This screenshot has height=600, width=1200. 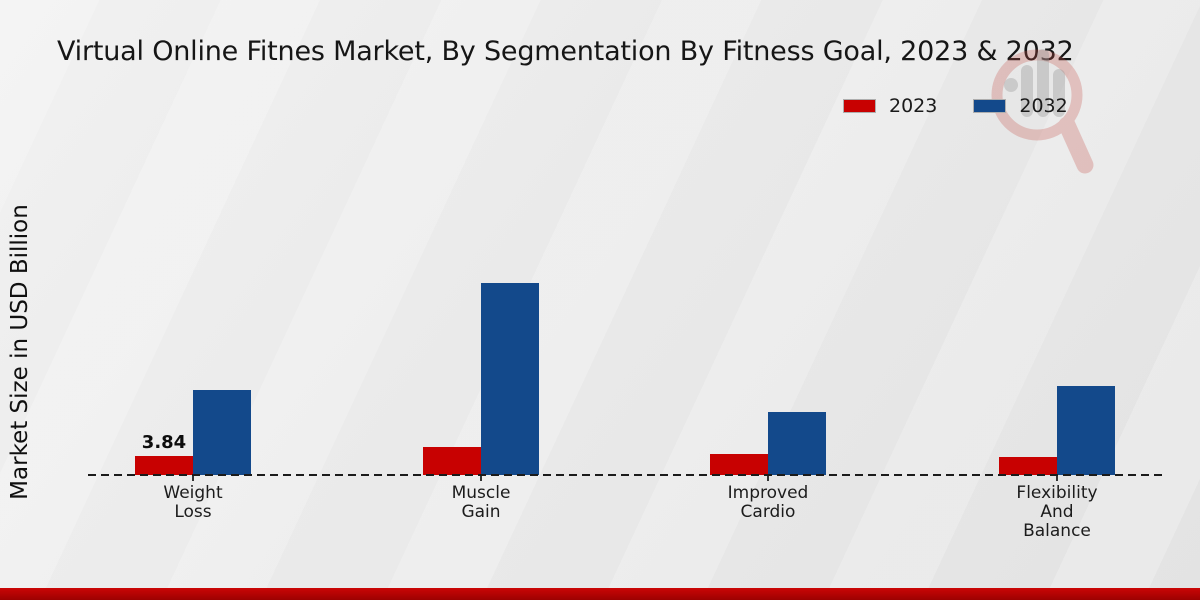 What do you see at coordinates (859, 106) in the screenshot?
I see `legend-swatch-2023` at bounding box center [859, 106].